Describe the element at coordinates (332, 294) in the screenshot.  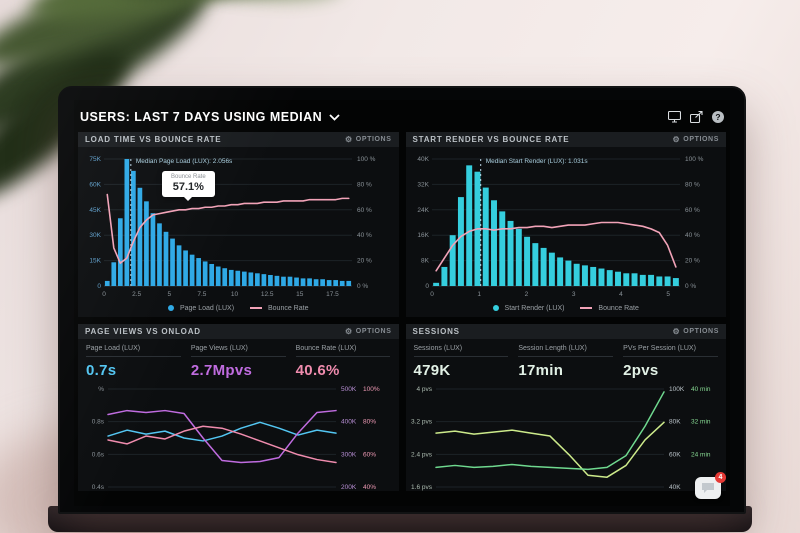
I see `svg-text: 17.5` at that location.